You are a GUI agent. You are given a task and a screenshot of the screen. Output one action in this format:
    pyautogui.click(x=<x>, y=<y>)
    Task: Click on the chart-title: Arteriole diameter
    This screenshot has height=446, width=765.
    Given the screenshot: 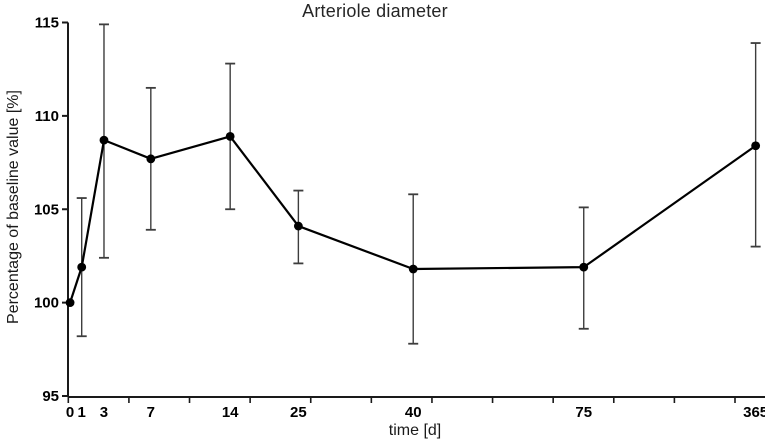 What is the action you would take?
    pyautogui.click(x=375, y=11)
    